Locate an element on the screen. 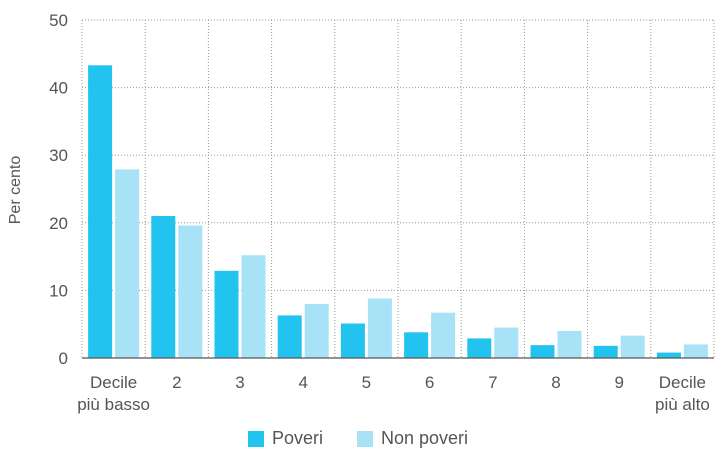 This screenshot has height=454, width=716. y-tick-label: 50 is located at coordinates (58, 20).